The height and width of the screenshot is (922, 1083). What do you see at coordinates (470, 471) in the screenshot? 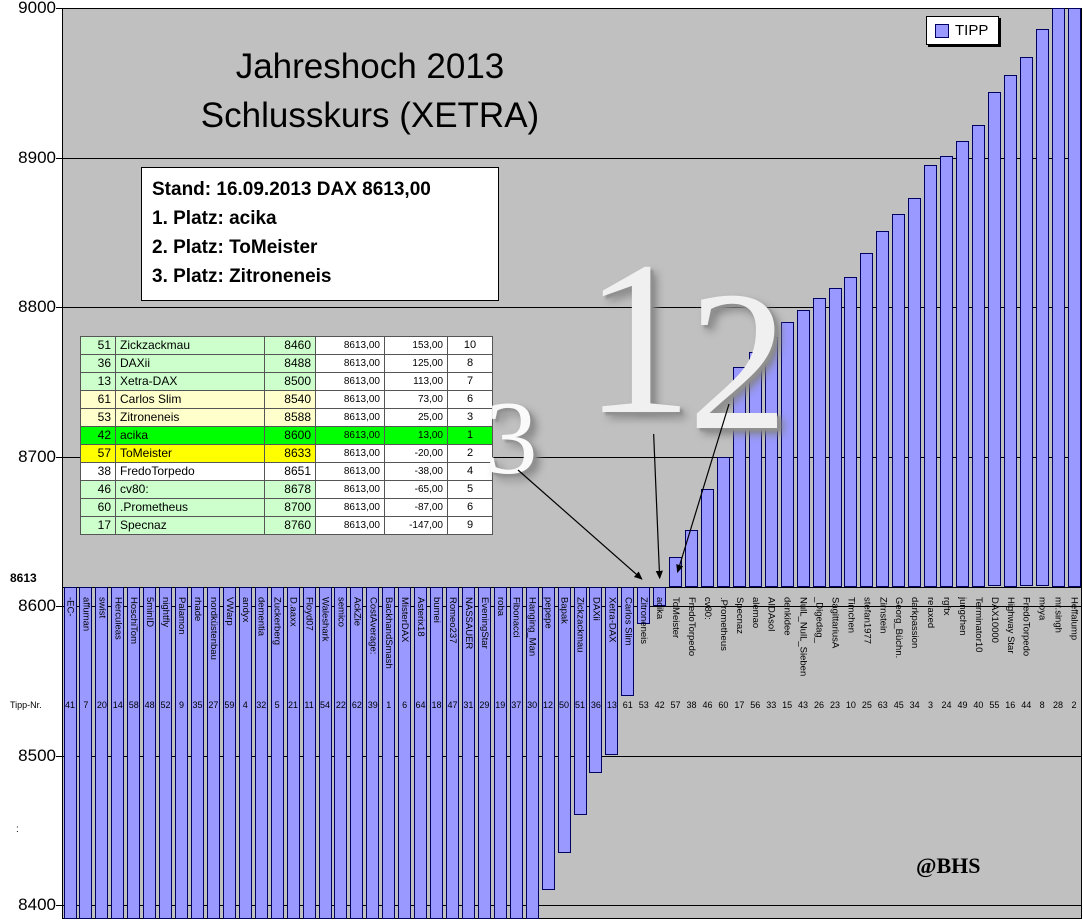
I see `table-cell: 4` at bounding box center [470, 471].